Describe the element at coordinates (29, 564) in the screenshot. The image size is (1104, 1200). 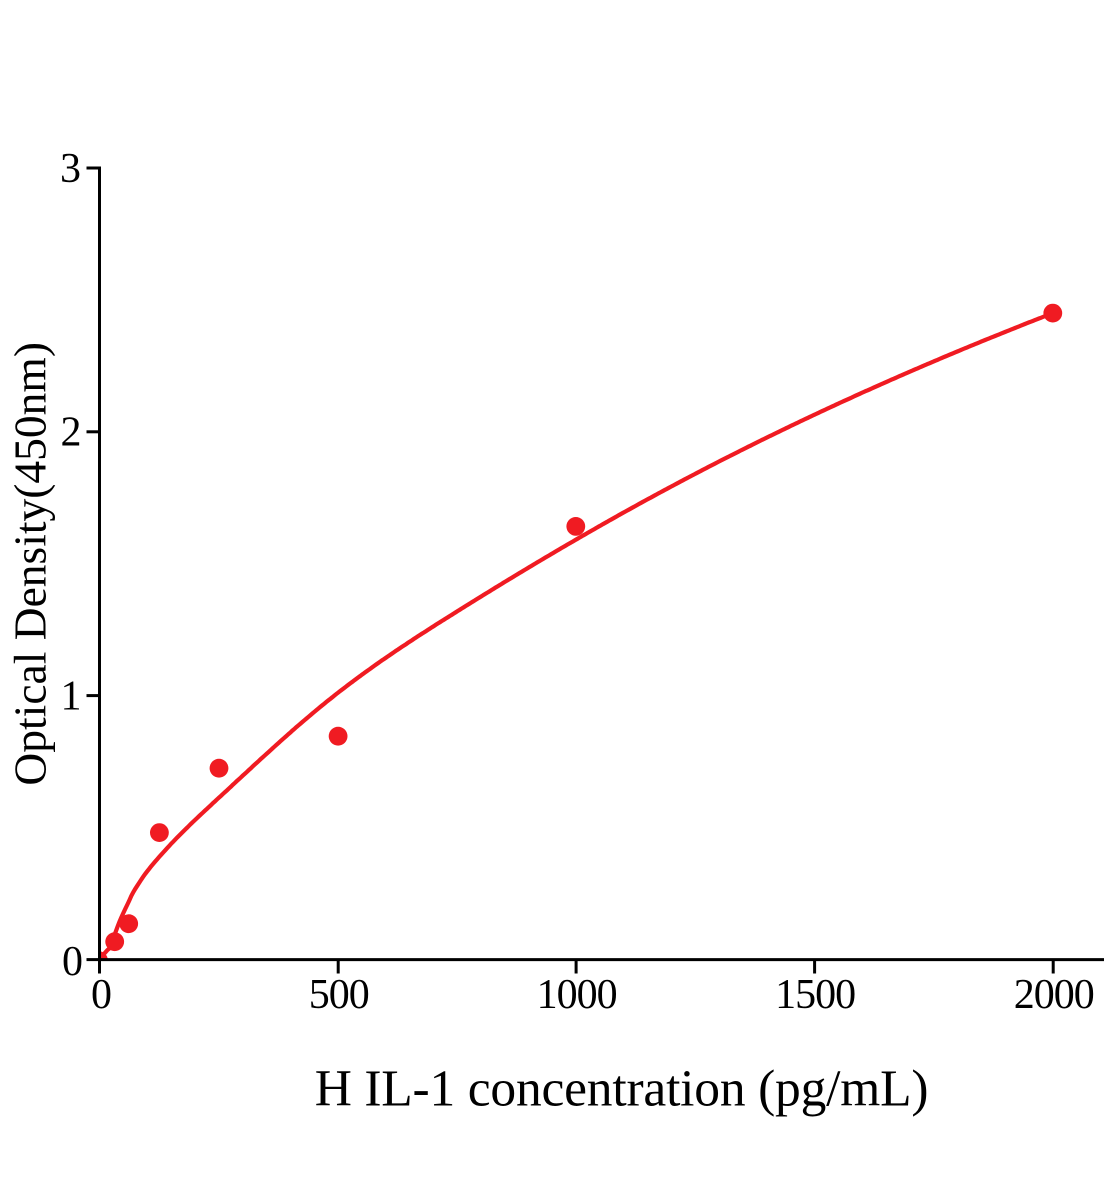
I see `svg-text: Optical Density(450nm)` at that location.